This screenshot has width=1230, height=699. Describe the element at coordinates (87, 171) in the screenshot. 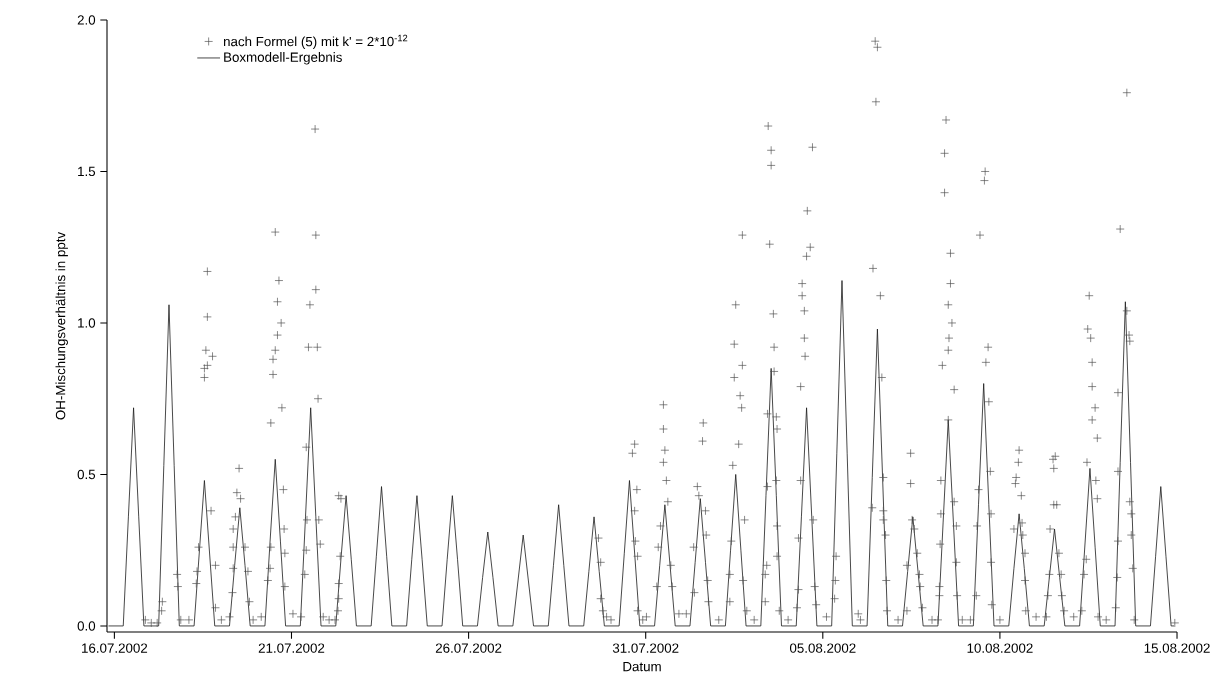

I see `y-tick-label: 1.5` at that location.